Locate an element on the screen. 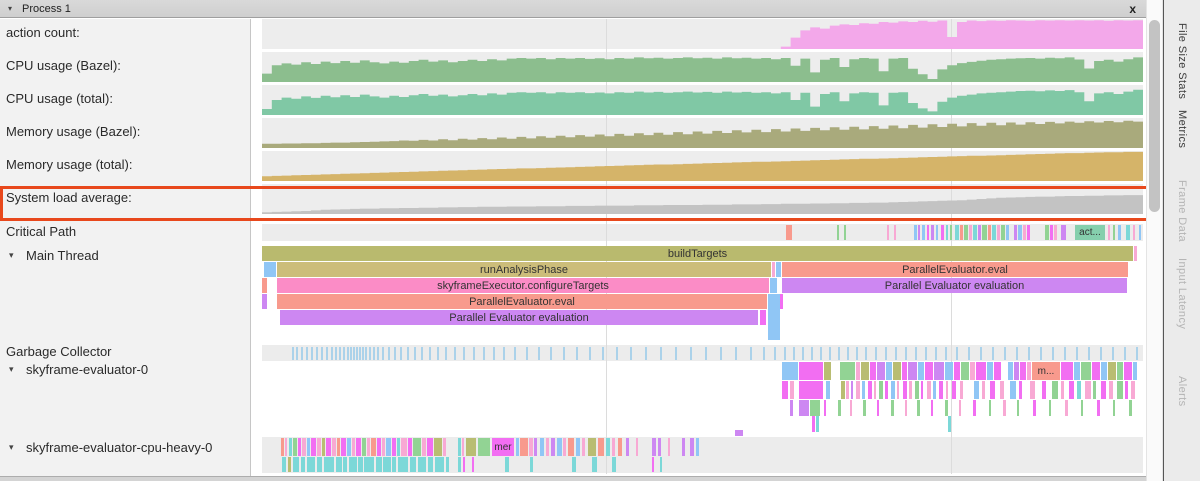 The height and width of the screenshot is (481, 1200). slice-parallel-evaluator-evaluation: Parallel Evaluator evaluation is located at coordinates (954, 285).